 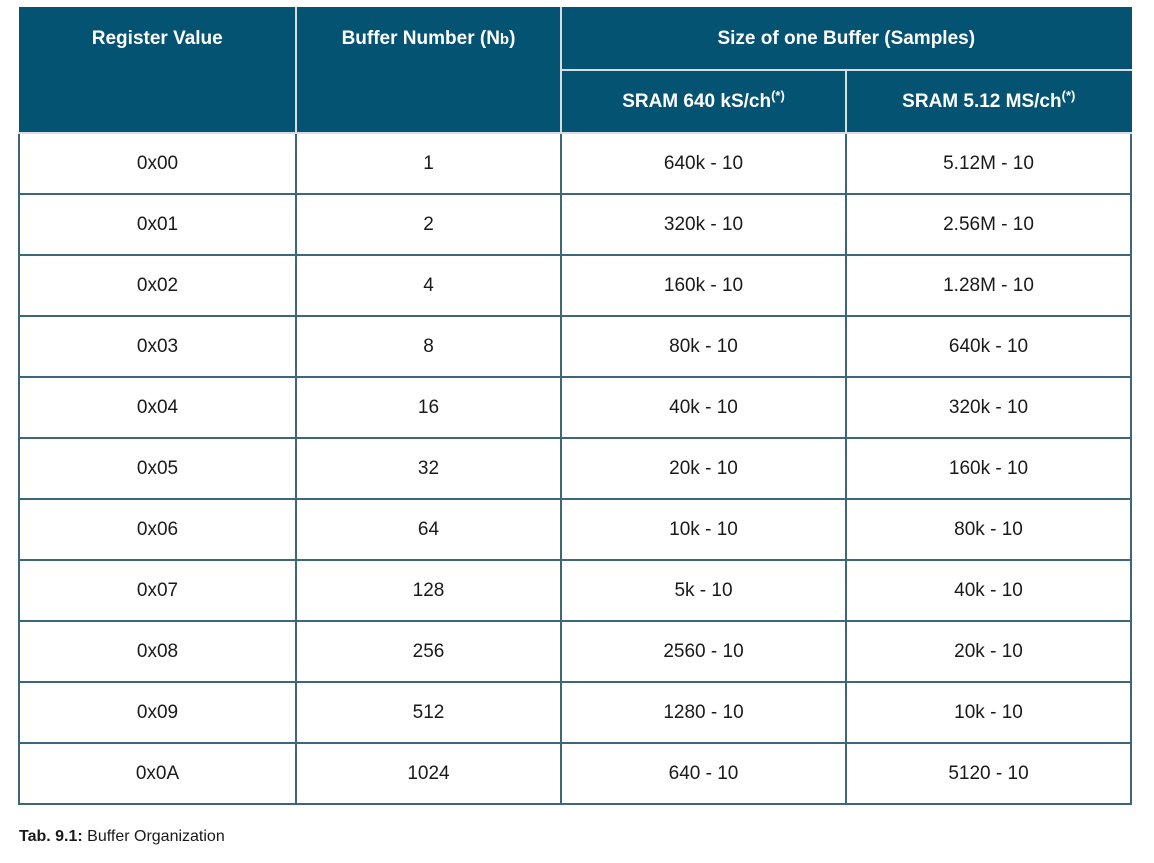 I want to click on table-row: 0x09 512 1280 - 10 10k - 10, so click(x=575, y=712).